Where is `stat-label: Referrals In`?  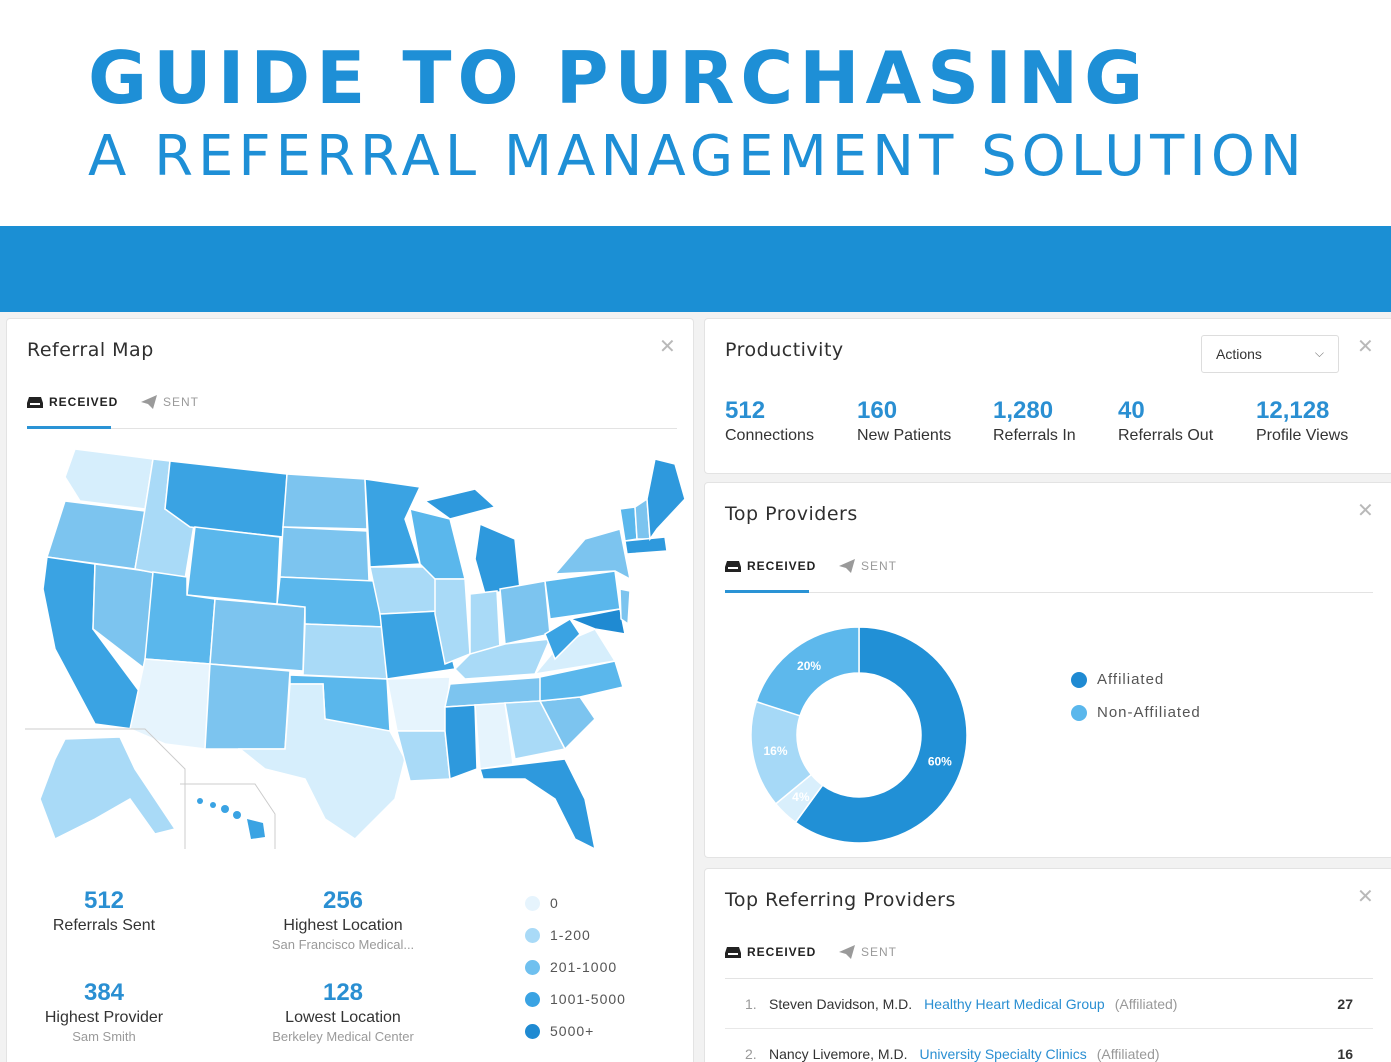 stat-label: Referrals In is located at coordinates (1034, 435).